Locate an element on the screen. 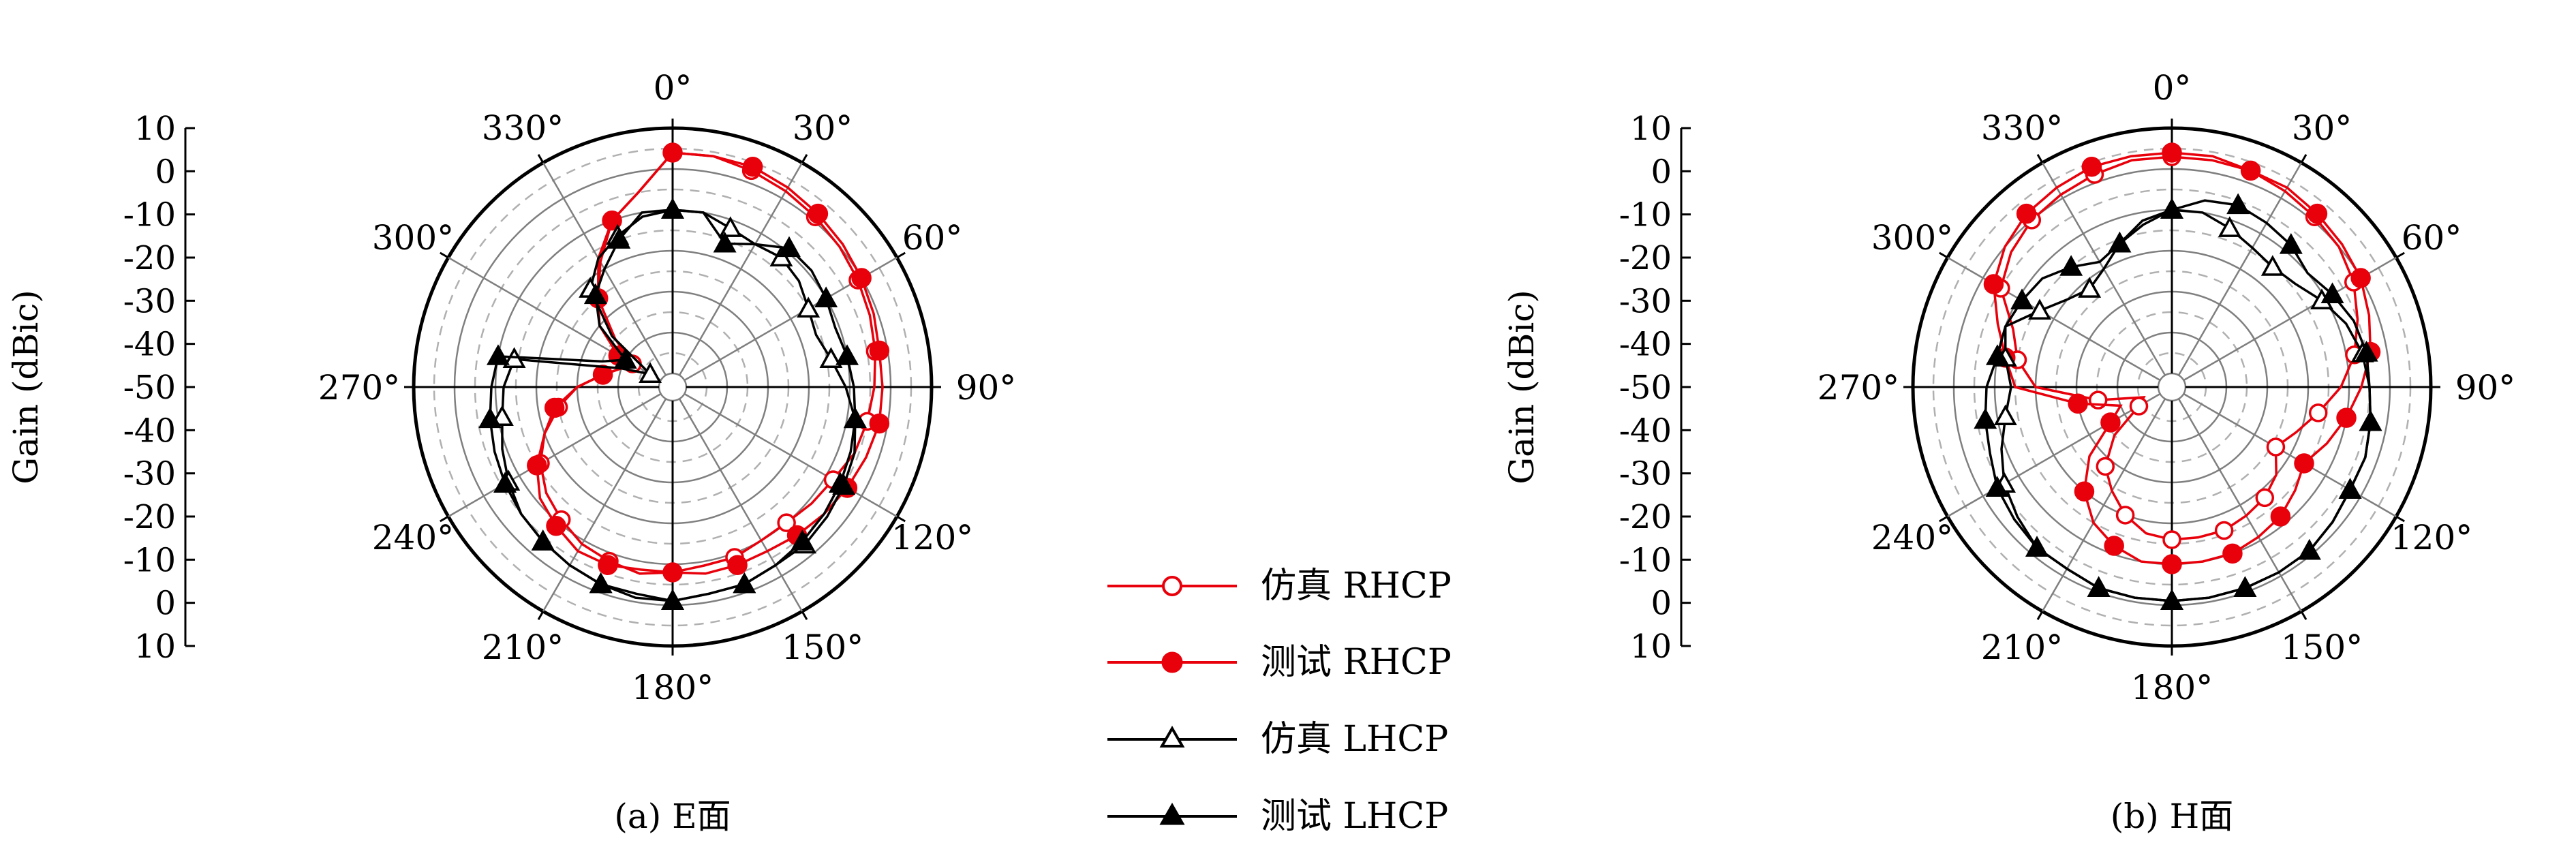 The height and width of the screenshot is (847, 2576). legend-item-sim-rhcp: 仿真 RHCP is located at coordinates (1279, 586).